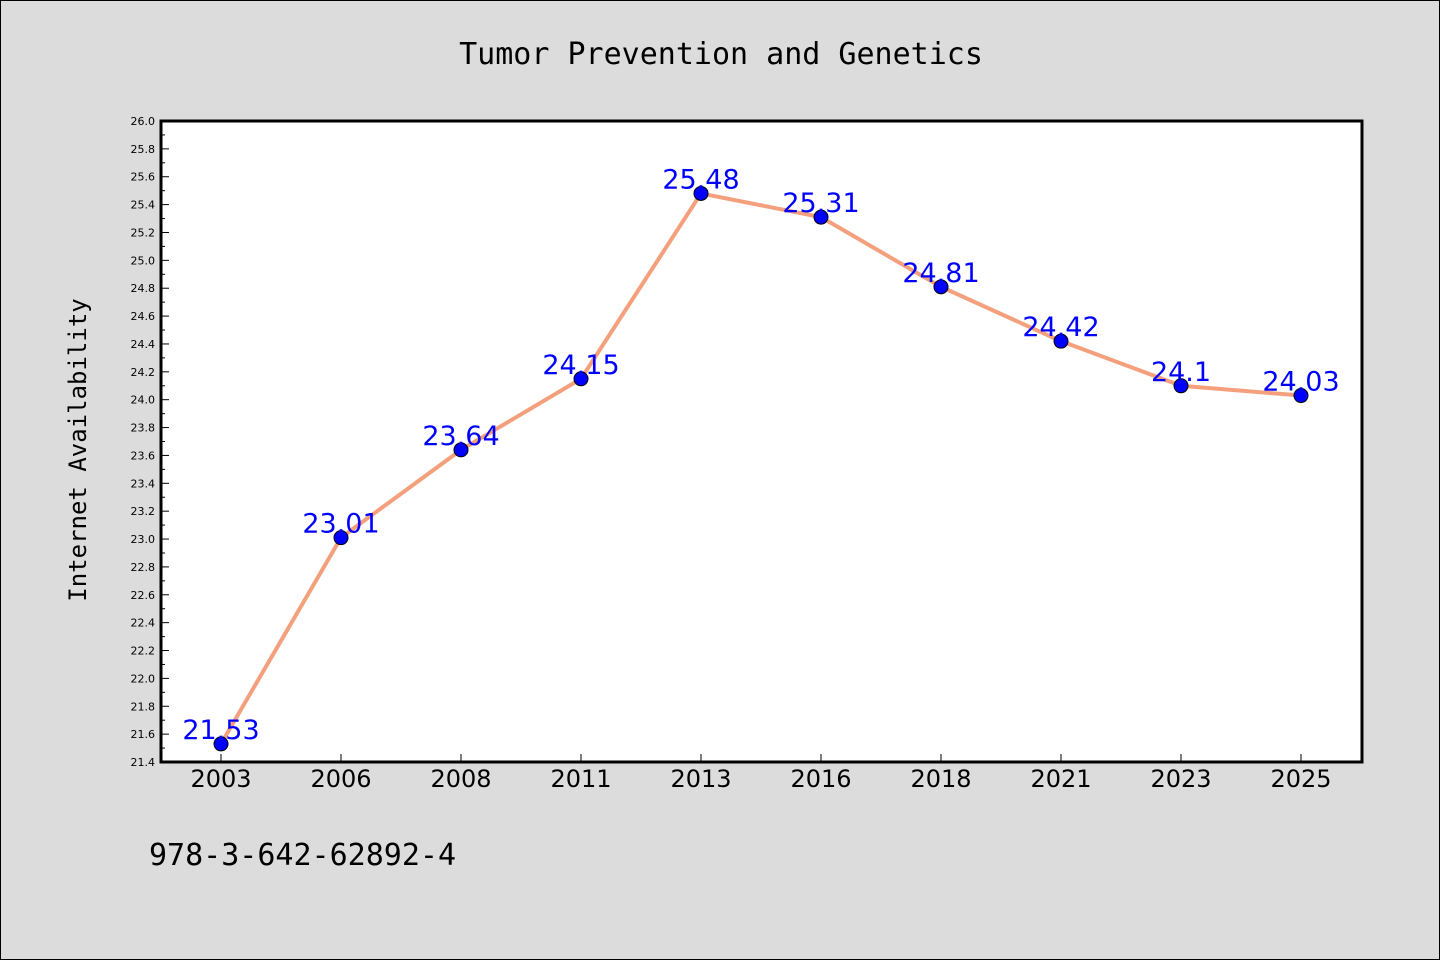 This screenshot has height=960, width=1440. What do you see at coordinates (721, 54) in the screenshot?
I see `chart-title: Tumor Prevention and Genetics` at bounding box center [721, 54].